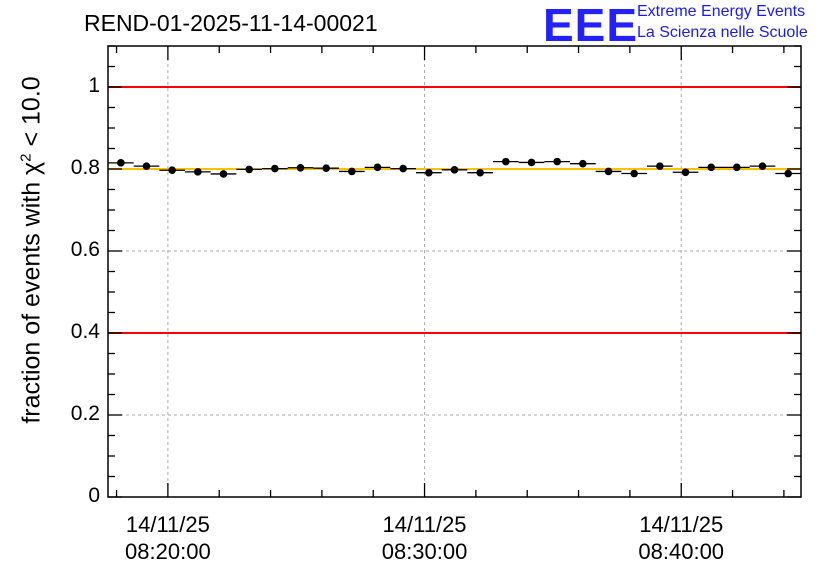  What do you see at coordinates (94, 85) in the screenshot?
I see `y-tick-label: 1` at bounding box center [94, 85].